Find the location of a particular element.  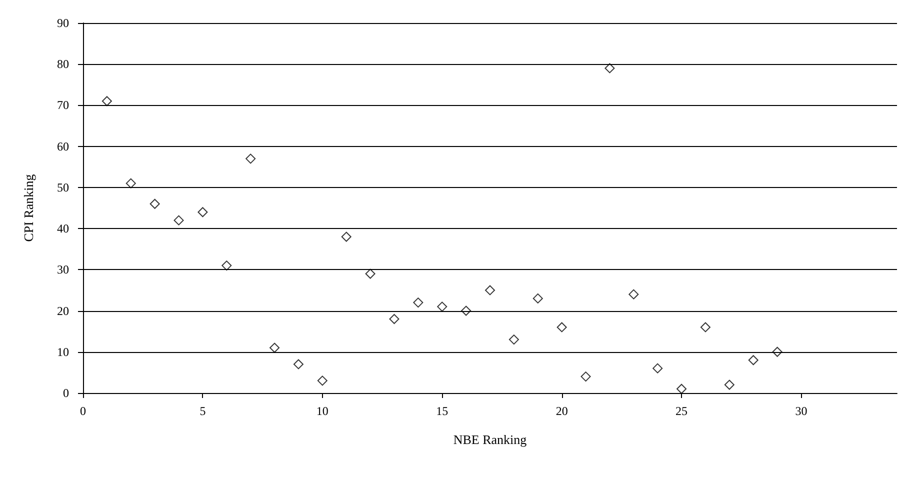

x-tick-label: 0 is located at coordinates (83, 411).